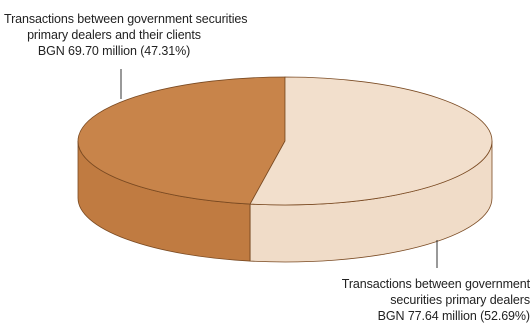  What do you see at coordinates (114, 51) in the screenshot?
I see `slice-label-clients-line-3: BGN 69.70 million (47.31%)` at bounding box center [114, 51].